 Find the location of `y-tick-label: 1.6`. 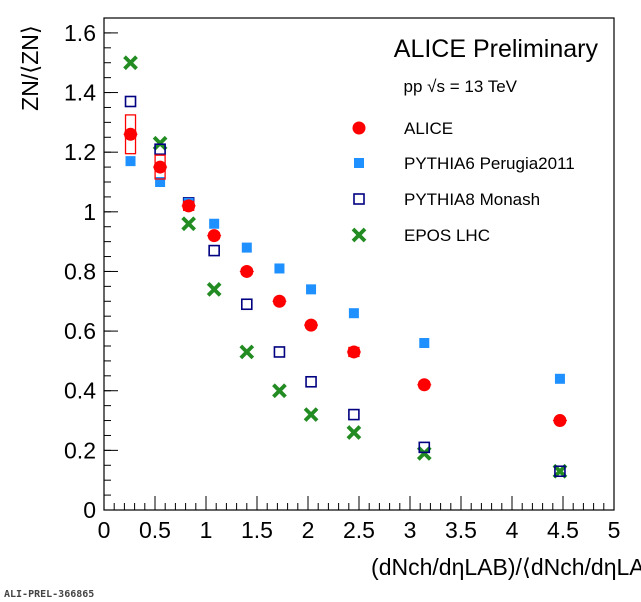

y-tick-label: 1.6 is located at coordinates (80, 33).